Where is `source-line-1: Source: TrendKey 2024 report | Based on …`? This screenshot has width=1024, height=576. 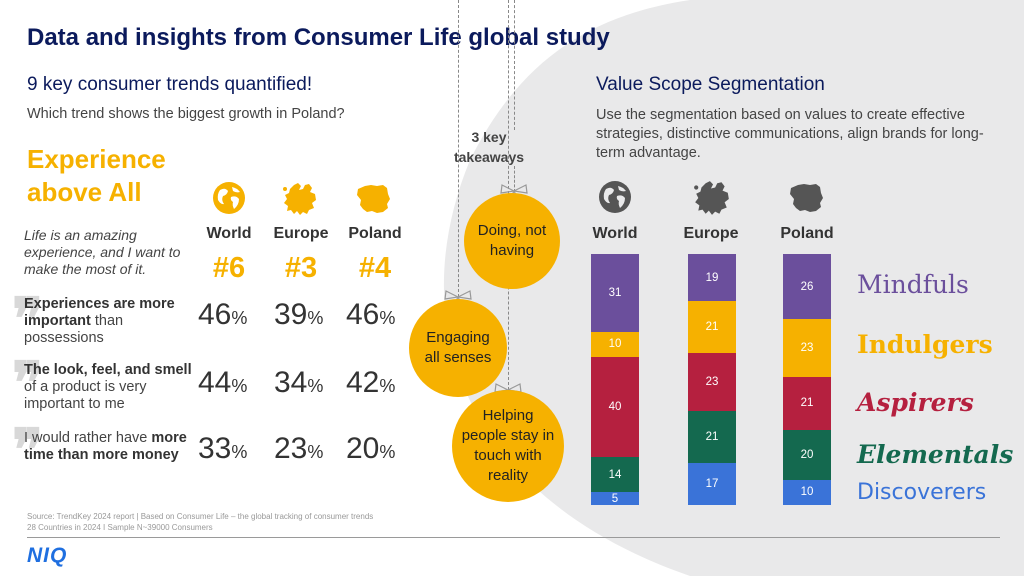
source-line-1: Source: TrendKey 2024 report | Based on … is located at coordinates (200, 516).